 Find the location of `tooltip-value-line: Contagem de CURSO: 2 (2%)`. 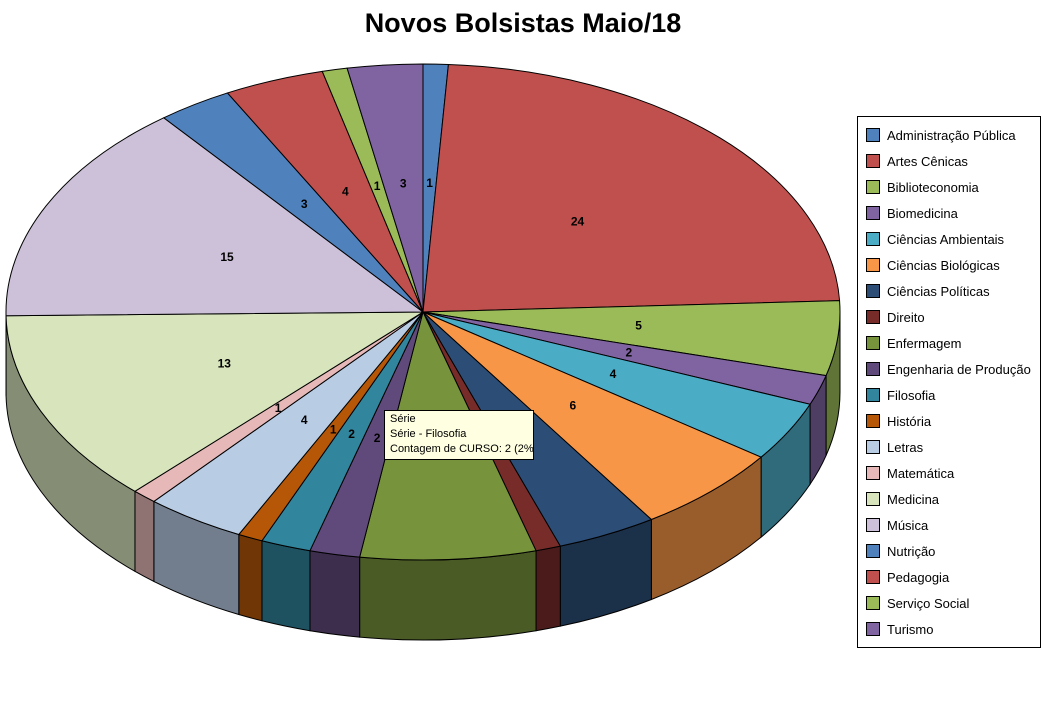

tooltip-value-line: Contagem de CURSO: 2 (2%) is located at coordinates (462, 449).